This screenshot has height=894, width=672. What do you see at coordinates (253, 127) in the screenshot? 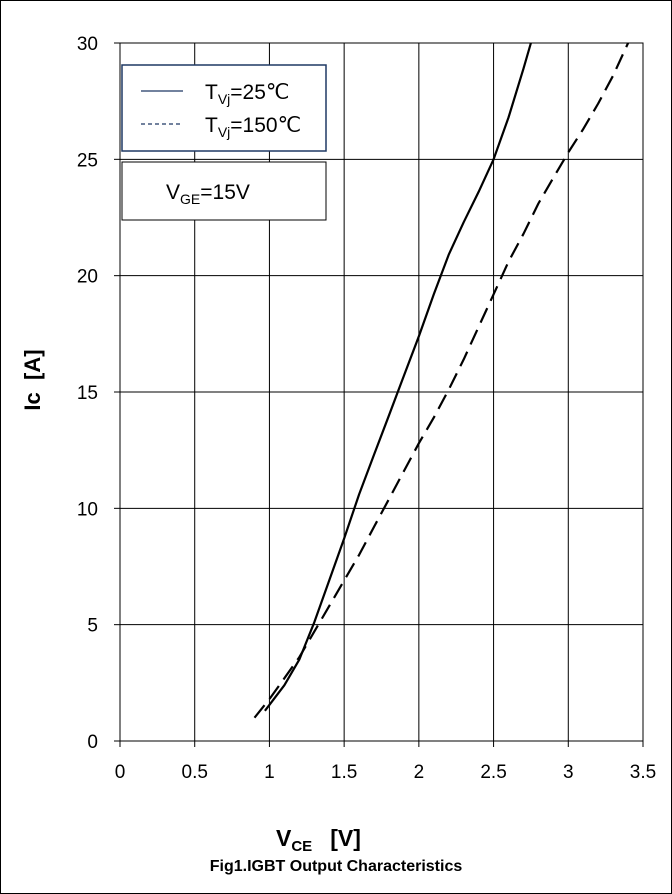
I see `legend-entry-150c: TVj=150℃` at bounding box center [253, 127].